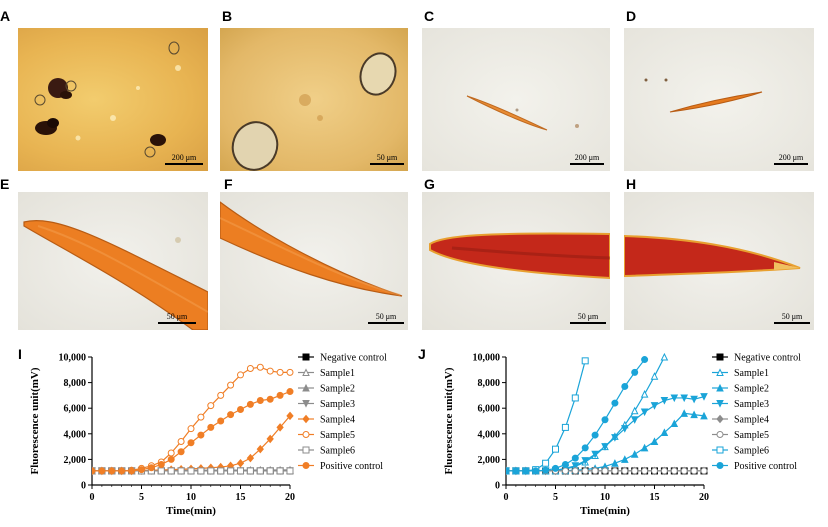  What do you see at coordinates (35, 420) in the screenshot?
I see `chart-i-y-axis-label: Fluorescence unit(mV)` at bounding box center [35, 420].